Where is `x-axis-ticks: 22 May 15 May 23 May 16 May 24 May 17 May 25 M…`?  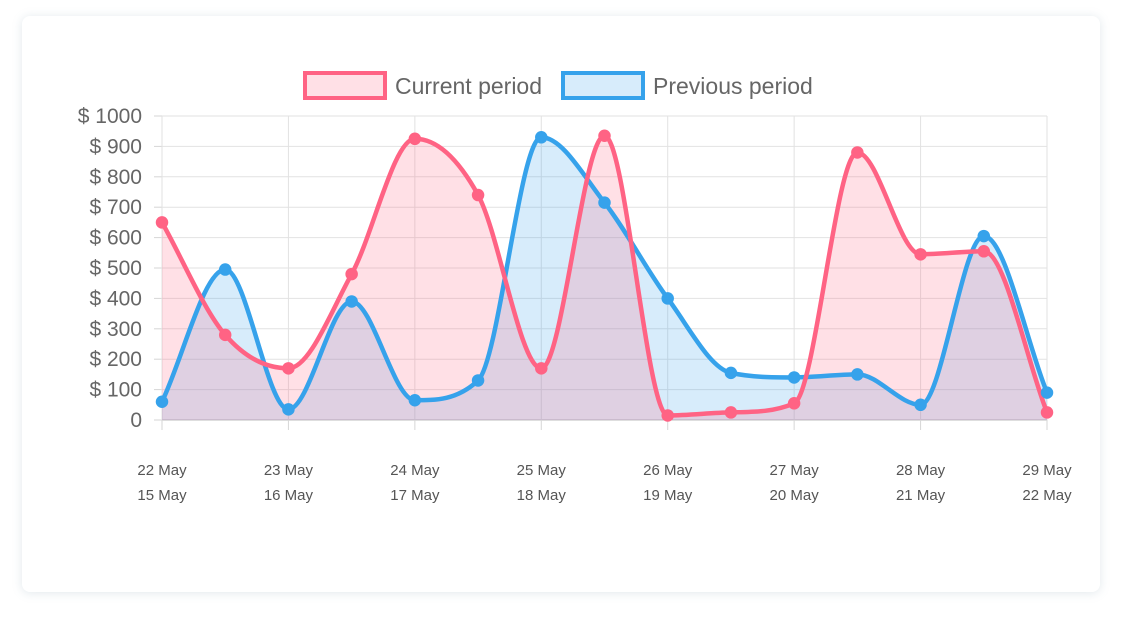
x-axis-ticks: 22 May 15 May 23 May 16 May 24 May 17 May 25 M… is located at coordinates (604, 483).